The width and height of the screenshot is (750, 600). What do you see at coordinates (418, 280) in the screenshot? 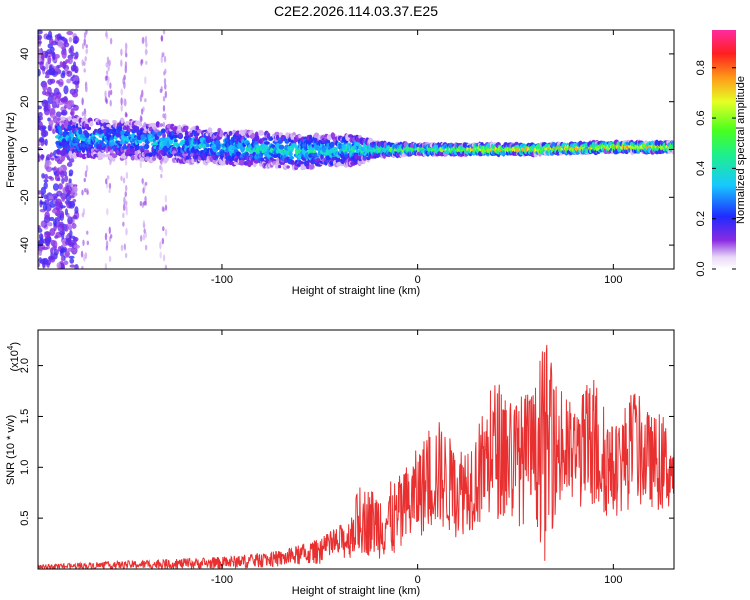
I see `spectrogram-x-tick-label: 0` at bounding box center [418, 280].